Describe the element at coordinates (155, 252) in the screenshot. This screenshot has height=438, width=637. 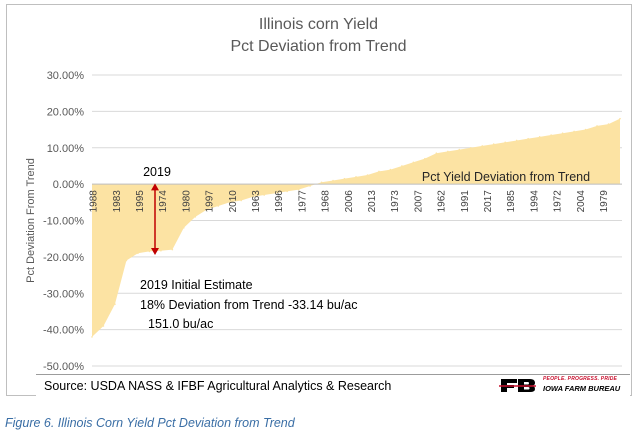
I see `marker-arrowhead-down` at that location.